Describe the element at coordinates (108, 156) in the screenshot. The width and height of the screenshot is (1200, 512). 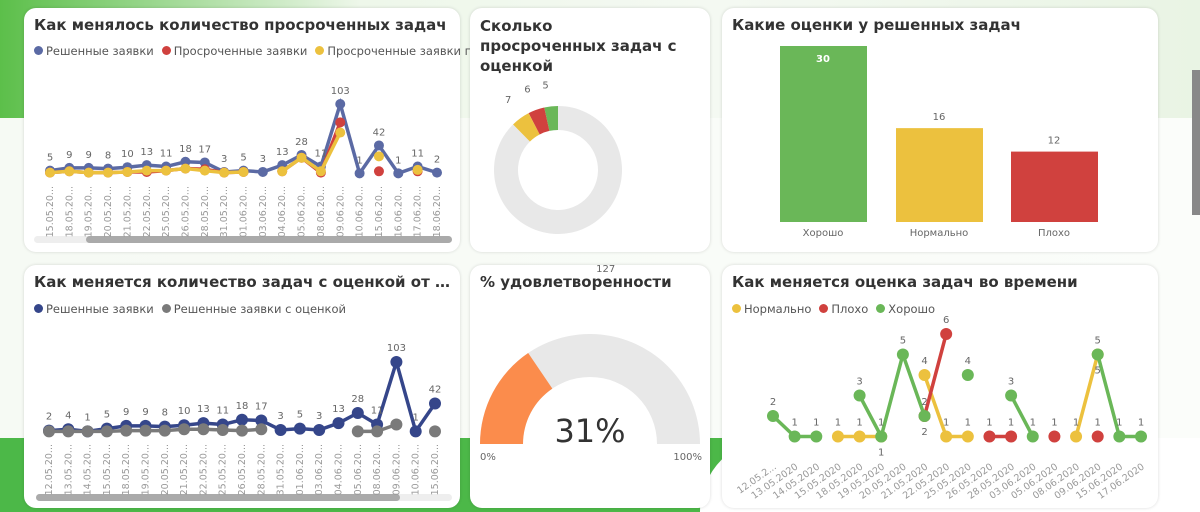
I see `data-label: 8` at that location.